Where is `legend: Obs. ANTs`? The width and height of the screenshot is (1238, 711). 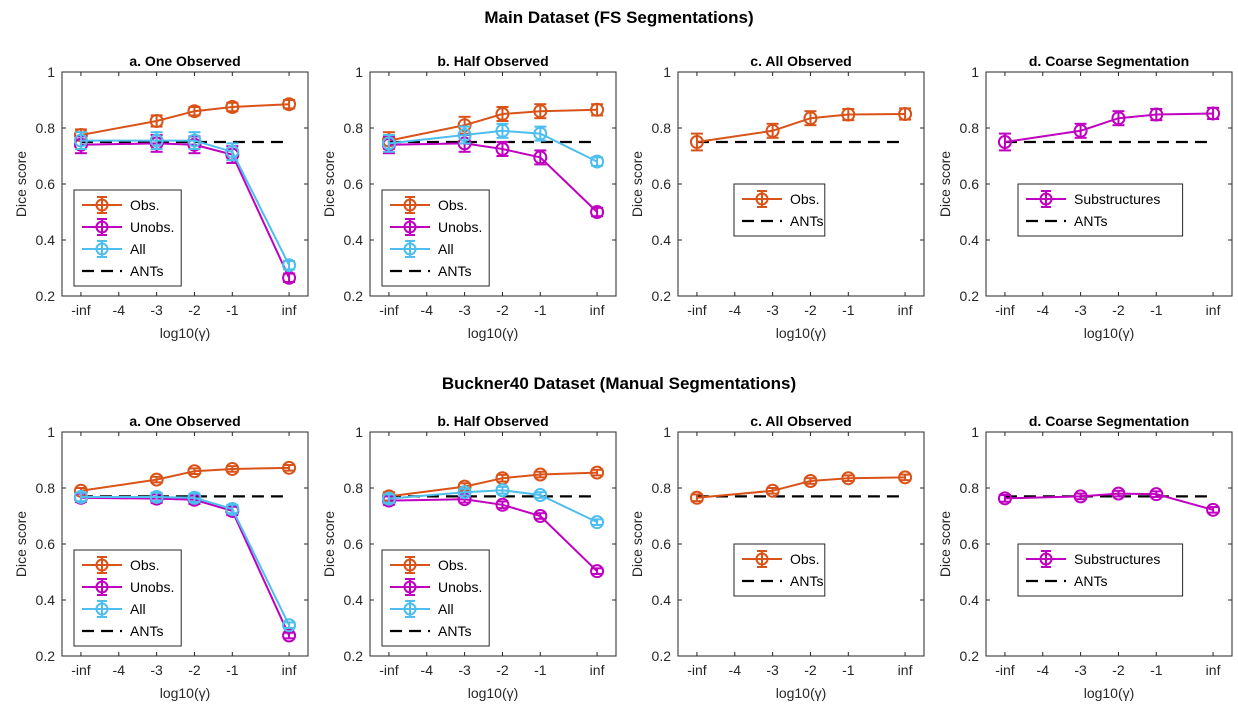 legend: Obs. ANTs is located at coordinates (779, 570).